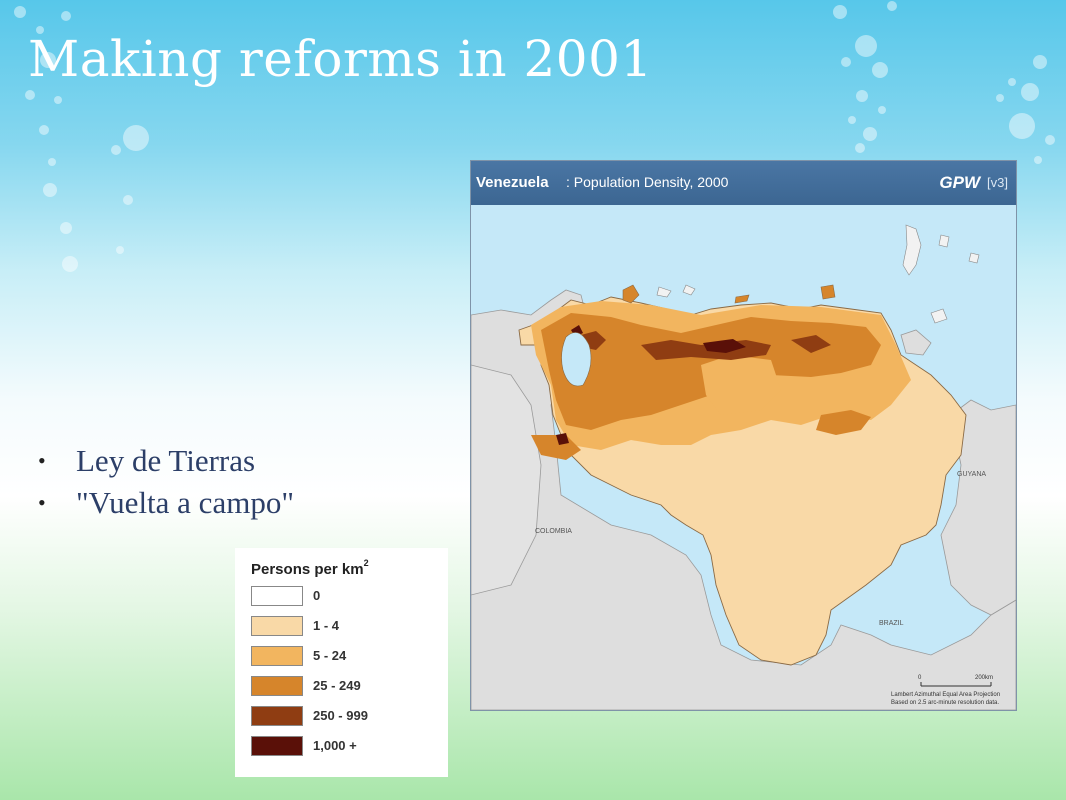 The height and width of the screenshot is (800, 1066). I want to click on projection-note: Lambert Azimuthal Equal Area Projection, so click(945, 695).